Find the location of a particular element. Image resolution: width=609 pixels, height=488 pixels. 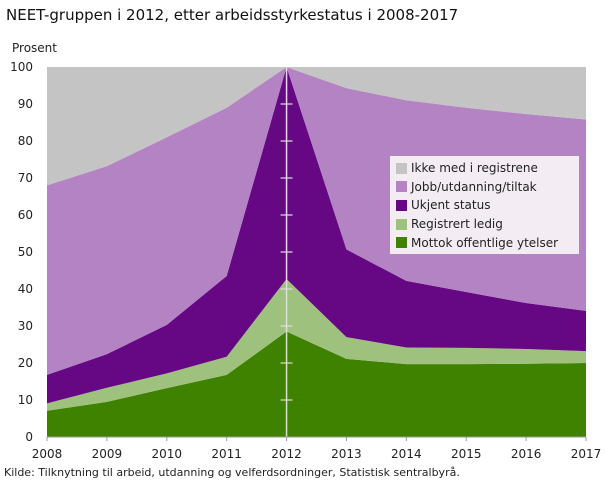

y-tick-label: 60 is located at coordinates (25, 215).